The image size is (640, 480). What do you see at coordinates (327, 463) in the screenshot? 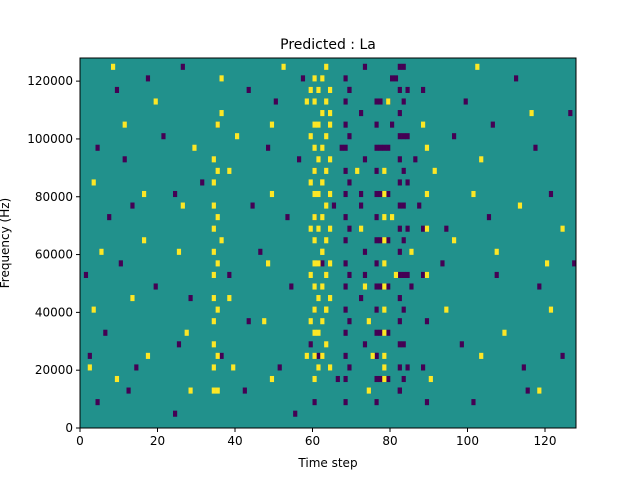
I see `x-axis-label: Time step` at bounding box center [327, 463].